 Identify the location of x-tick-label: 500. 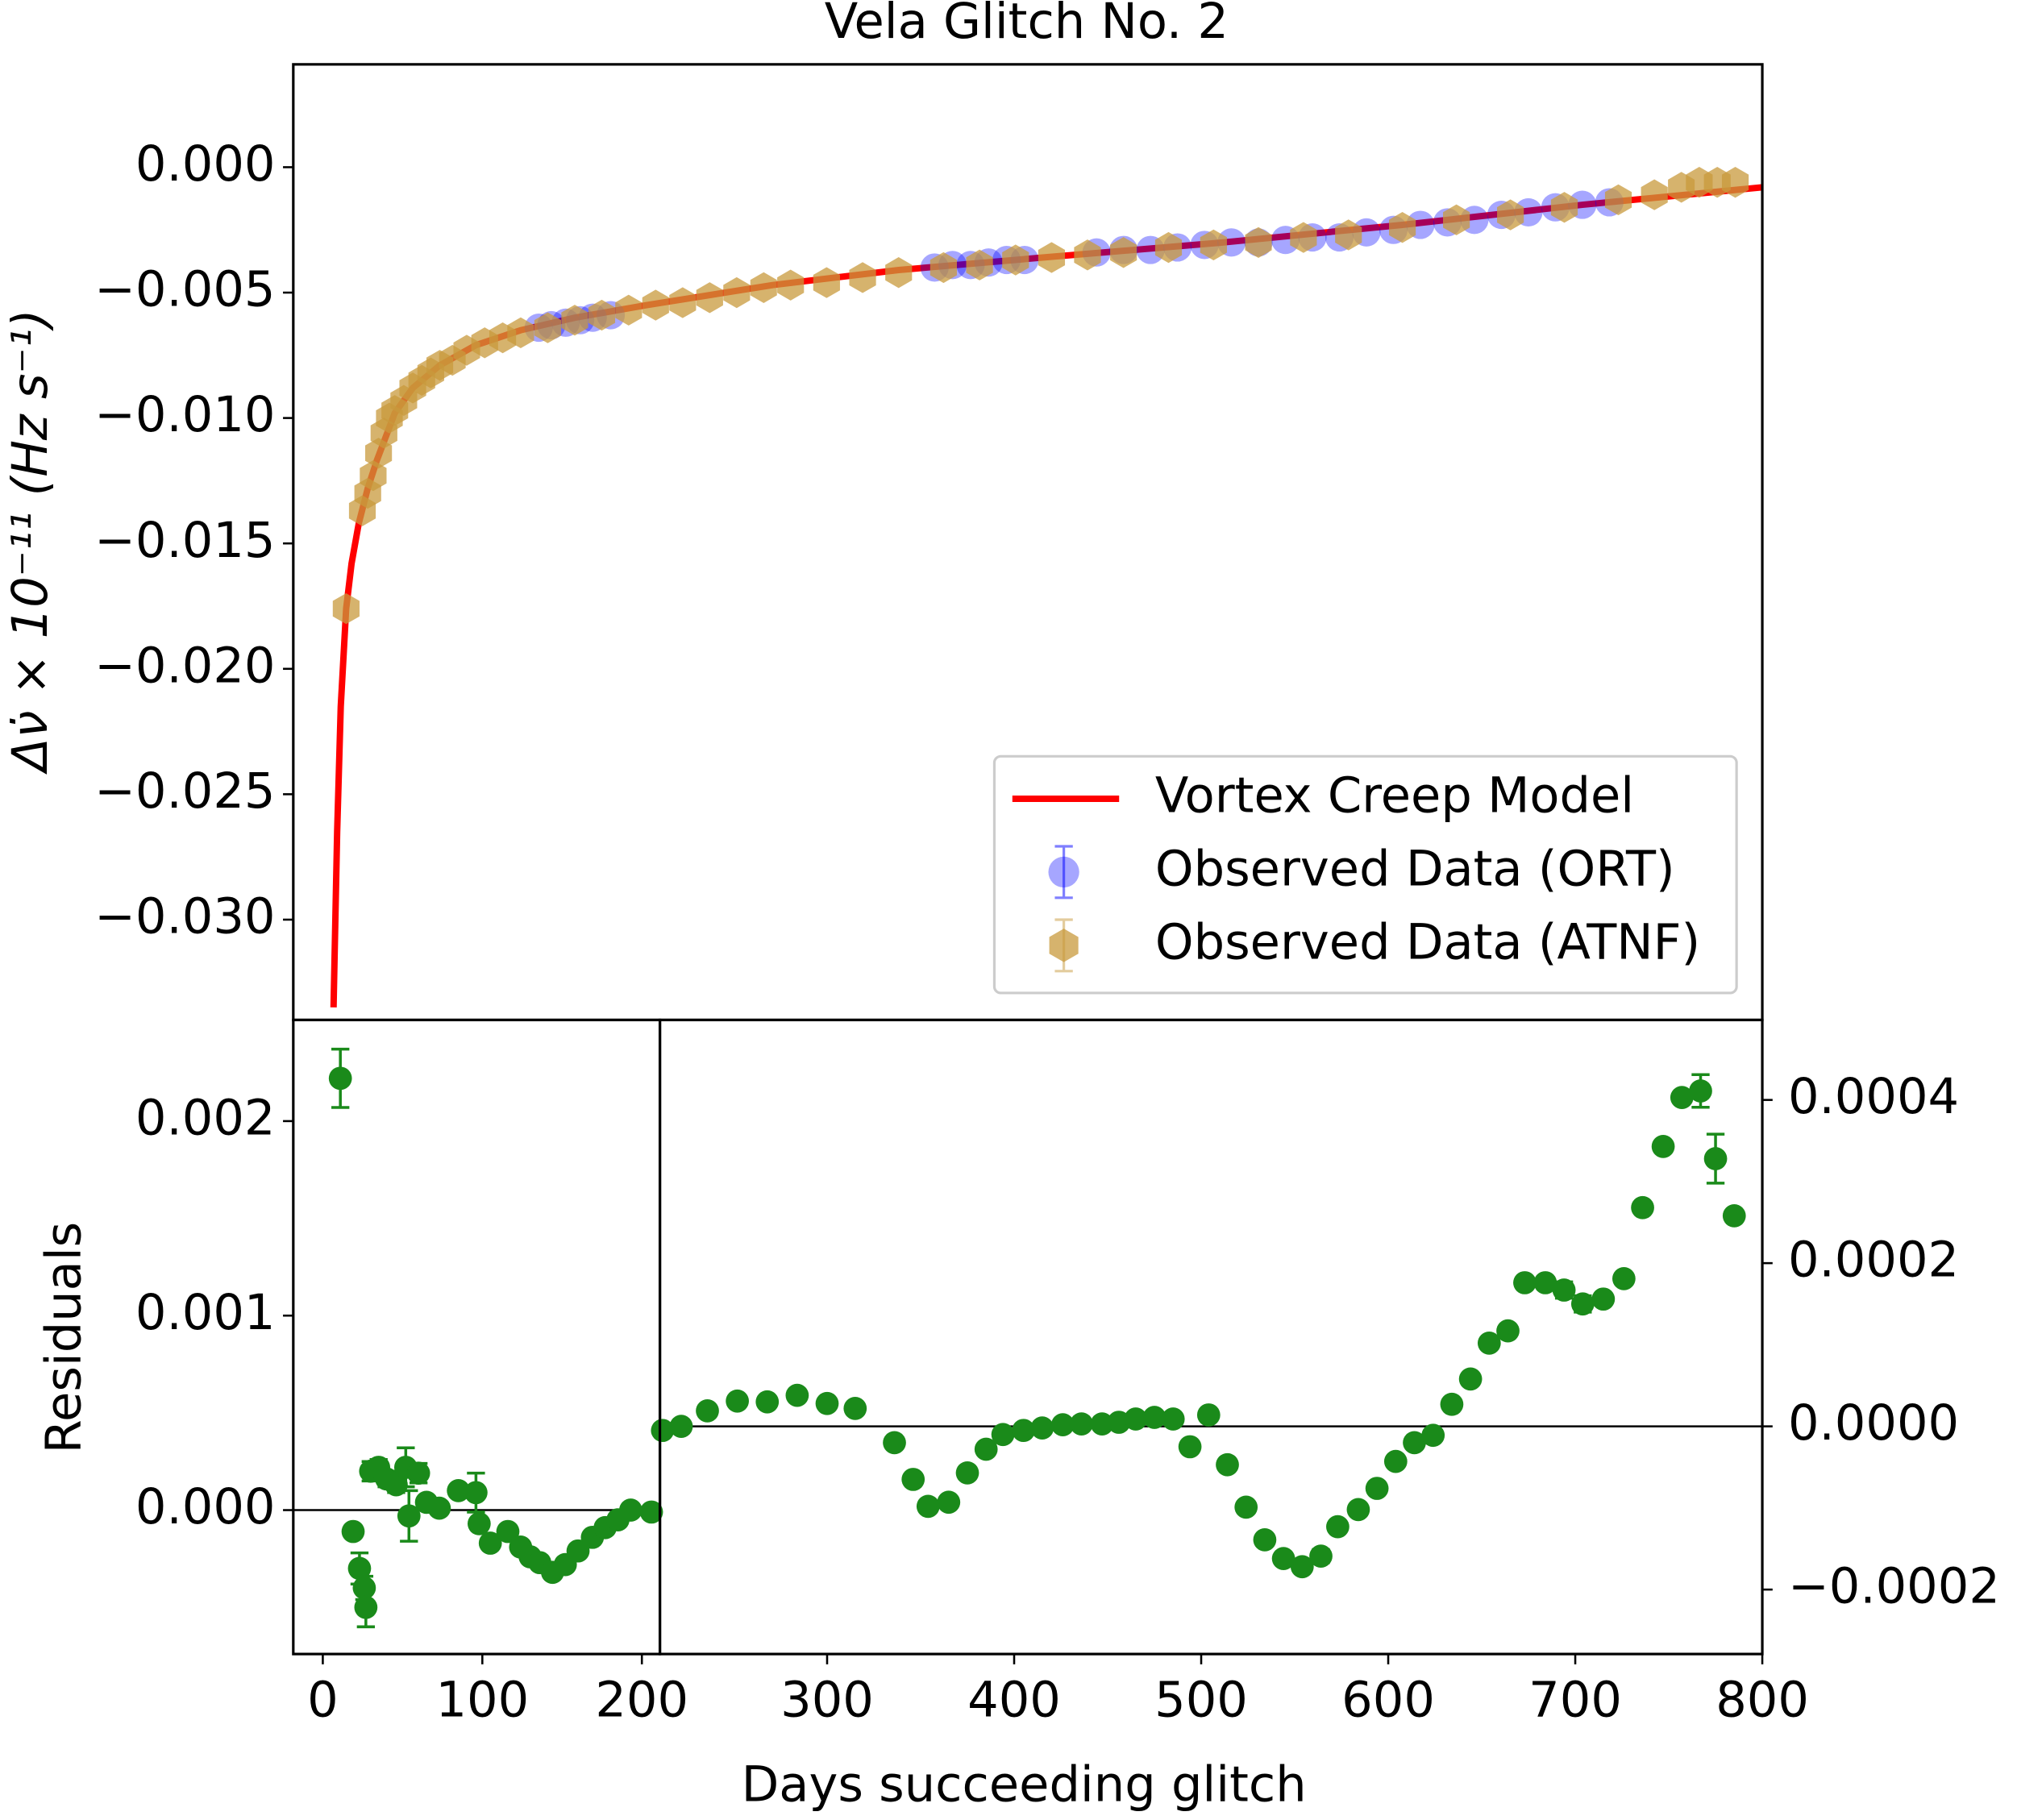
(1201, 1700).